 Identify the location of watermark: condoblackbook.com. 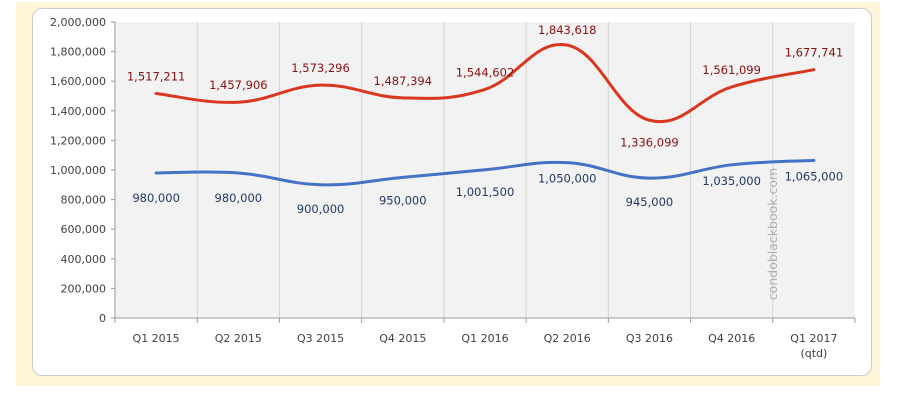
(772, 234).